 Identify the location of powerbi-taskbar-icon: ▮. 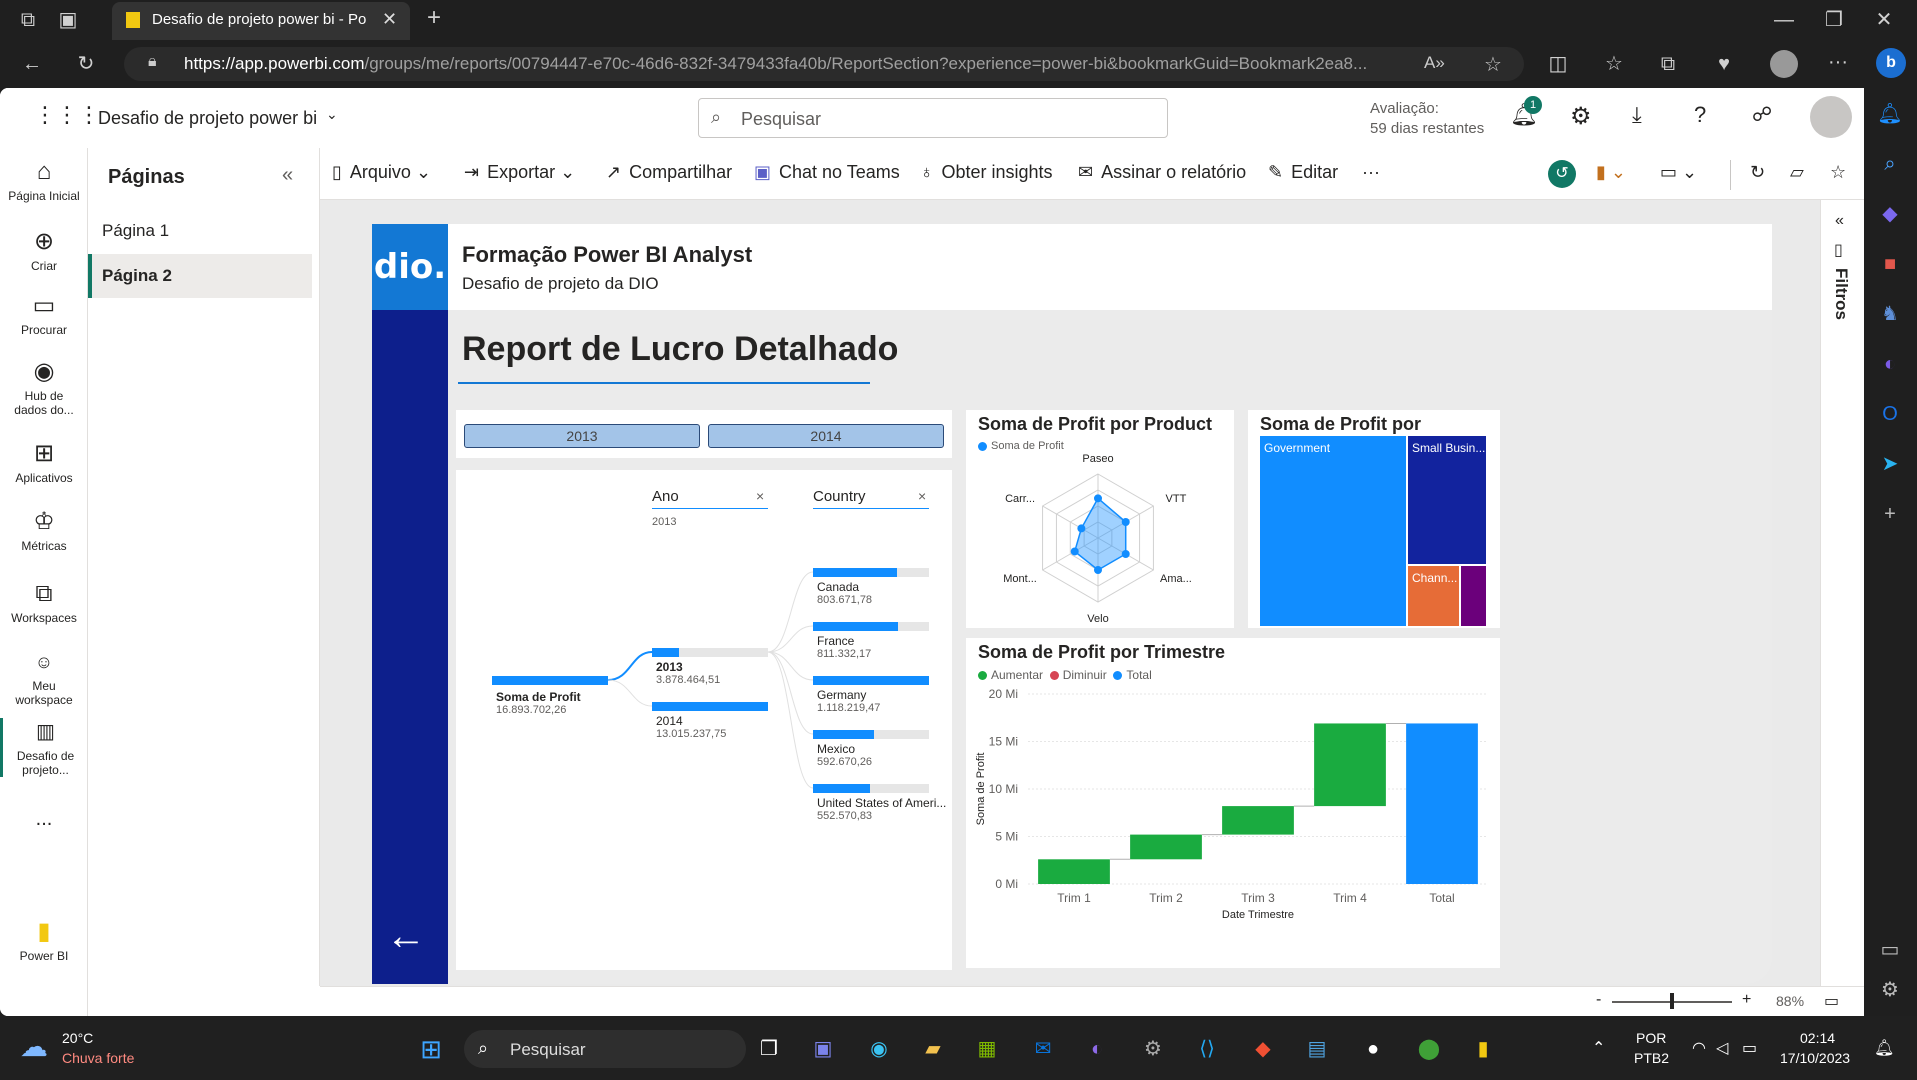
(1483, 1049).